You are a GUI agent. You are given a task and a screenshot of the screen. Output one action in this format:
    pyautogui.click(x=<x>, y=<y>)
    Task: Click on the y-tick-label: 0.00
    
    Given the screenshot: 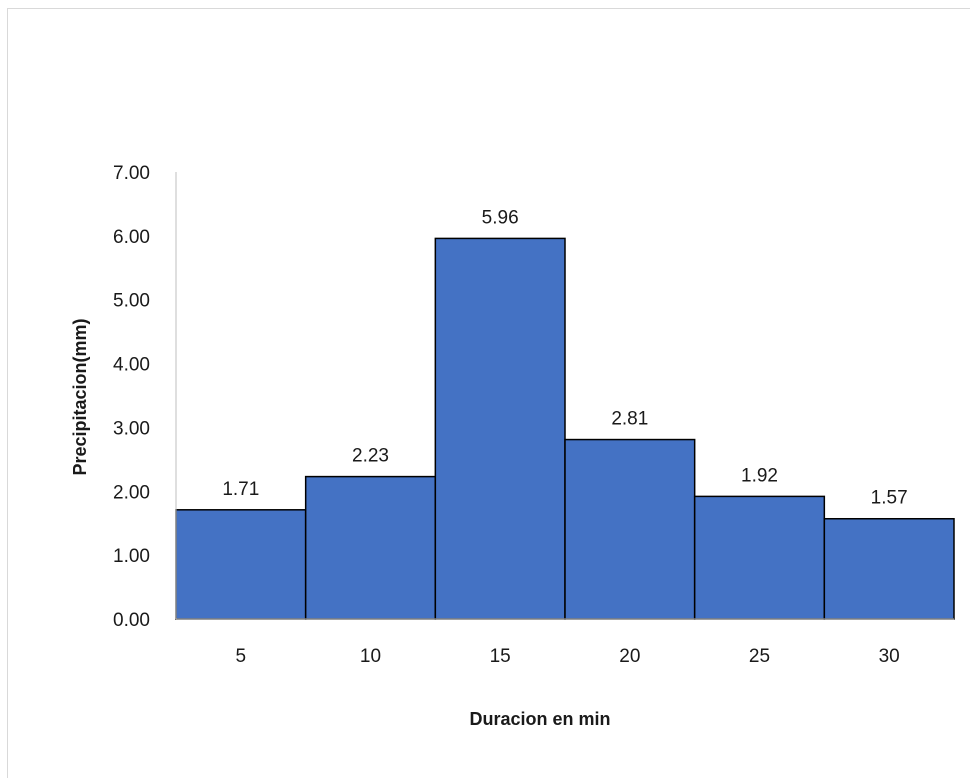 What is the action you would take?
    pyautogui.click(x=131, y=620)
    